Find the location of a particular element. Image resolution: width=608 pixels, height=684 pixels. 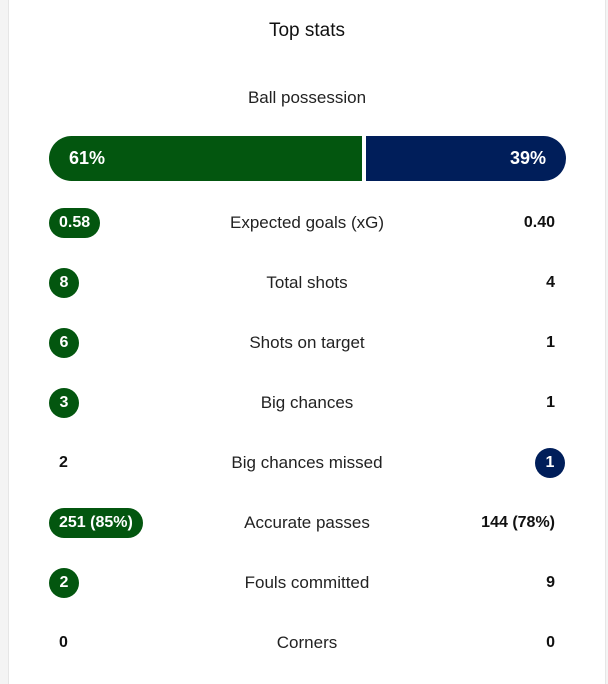

stat-row-big-chances-missed: 2 Big chances missed 1 is located at coordinates (307, 463).